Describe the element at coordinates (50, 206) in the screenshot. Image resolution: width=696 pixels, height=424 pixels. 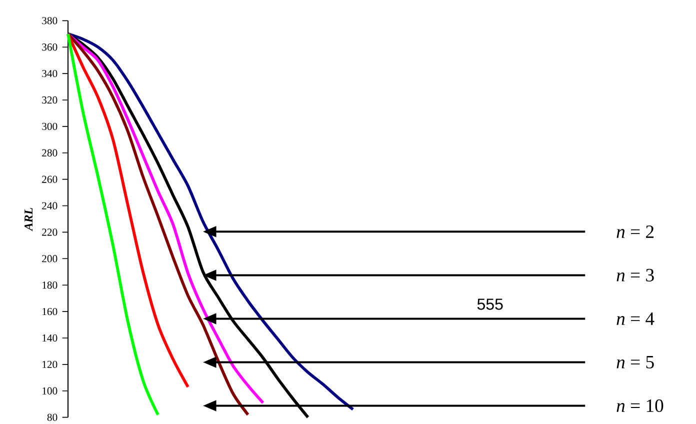
I see `y-tick-label: 240` at that location.